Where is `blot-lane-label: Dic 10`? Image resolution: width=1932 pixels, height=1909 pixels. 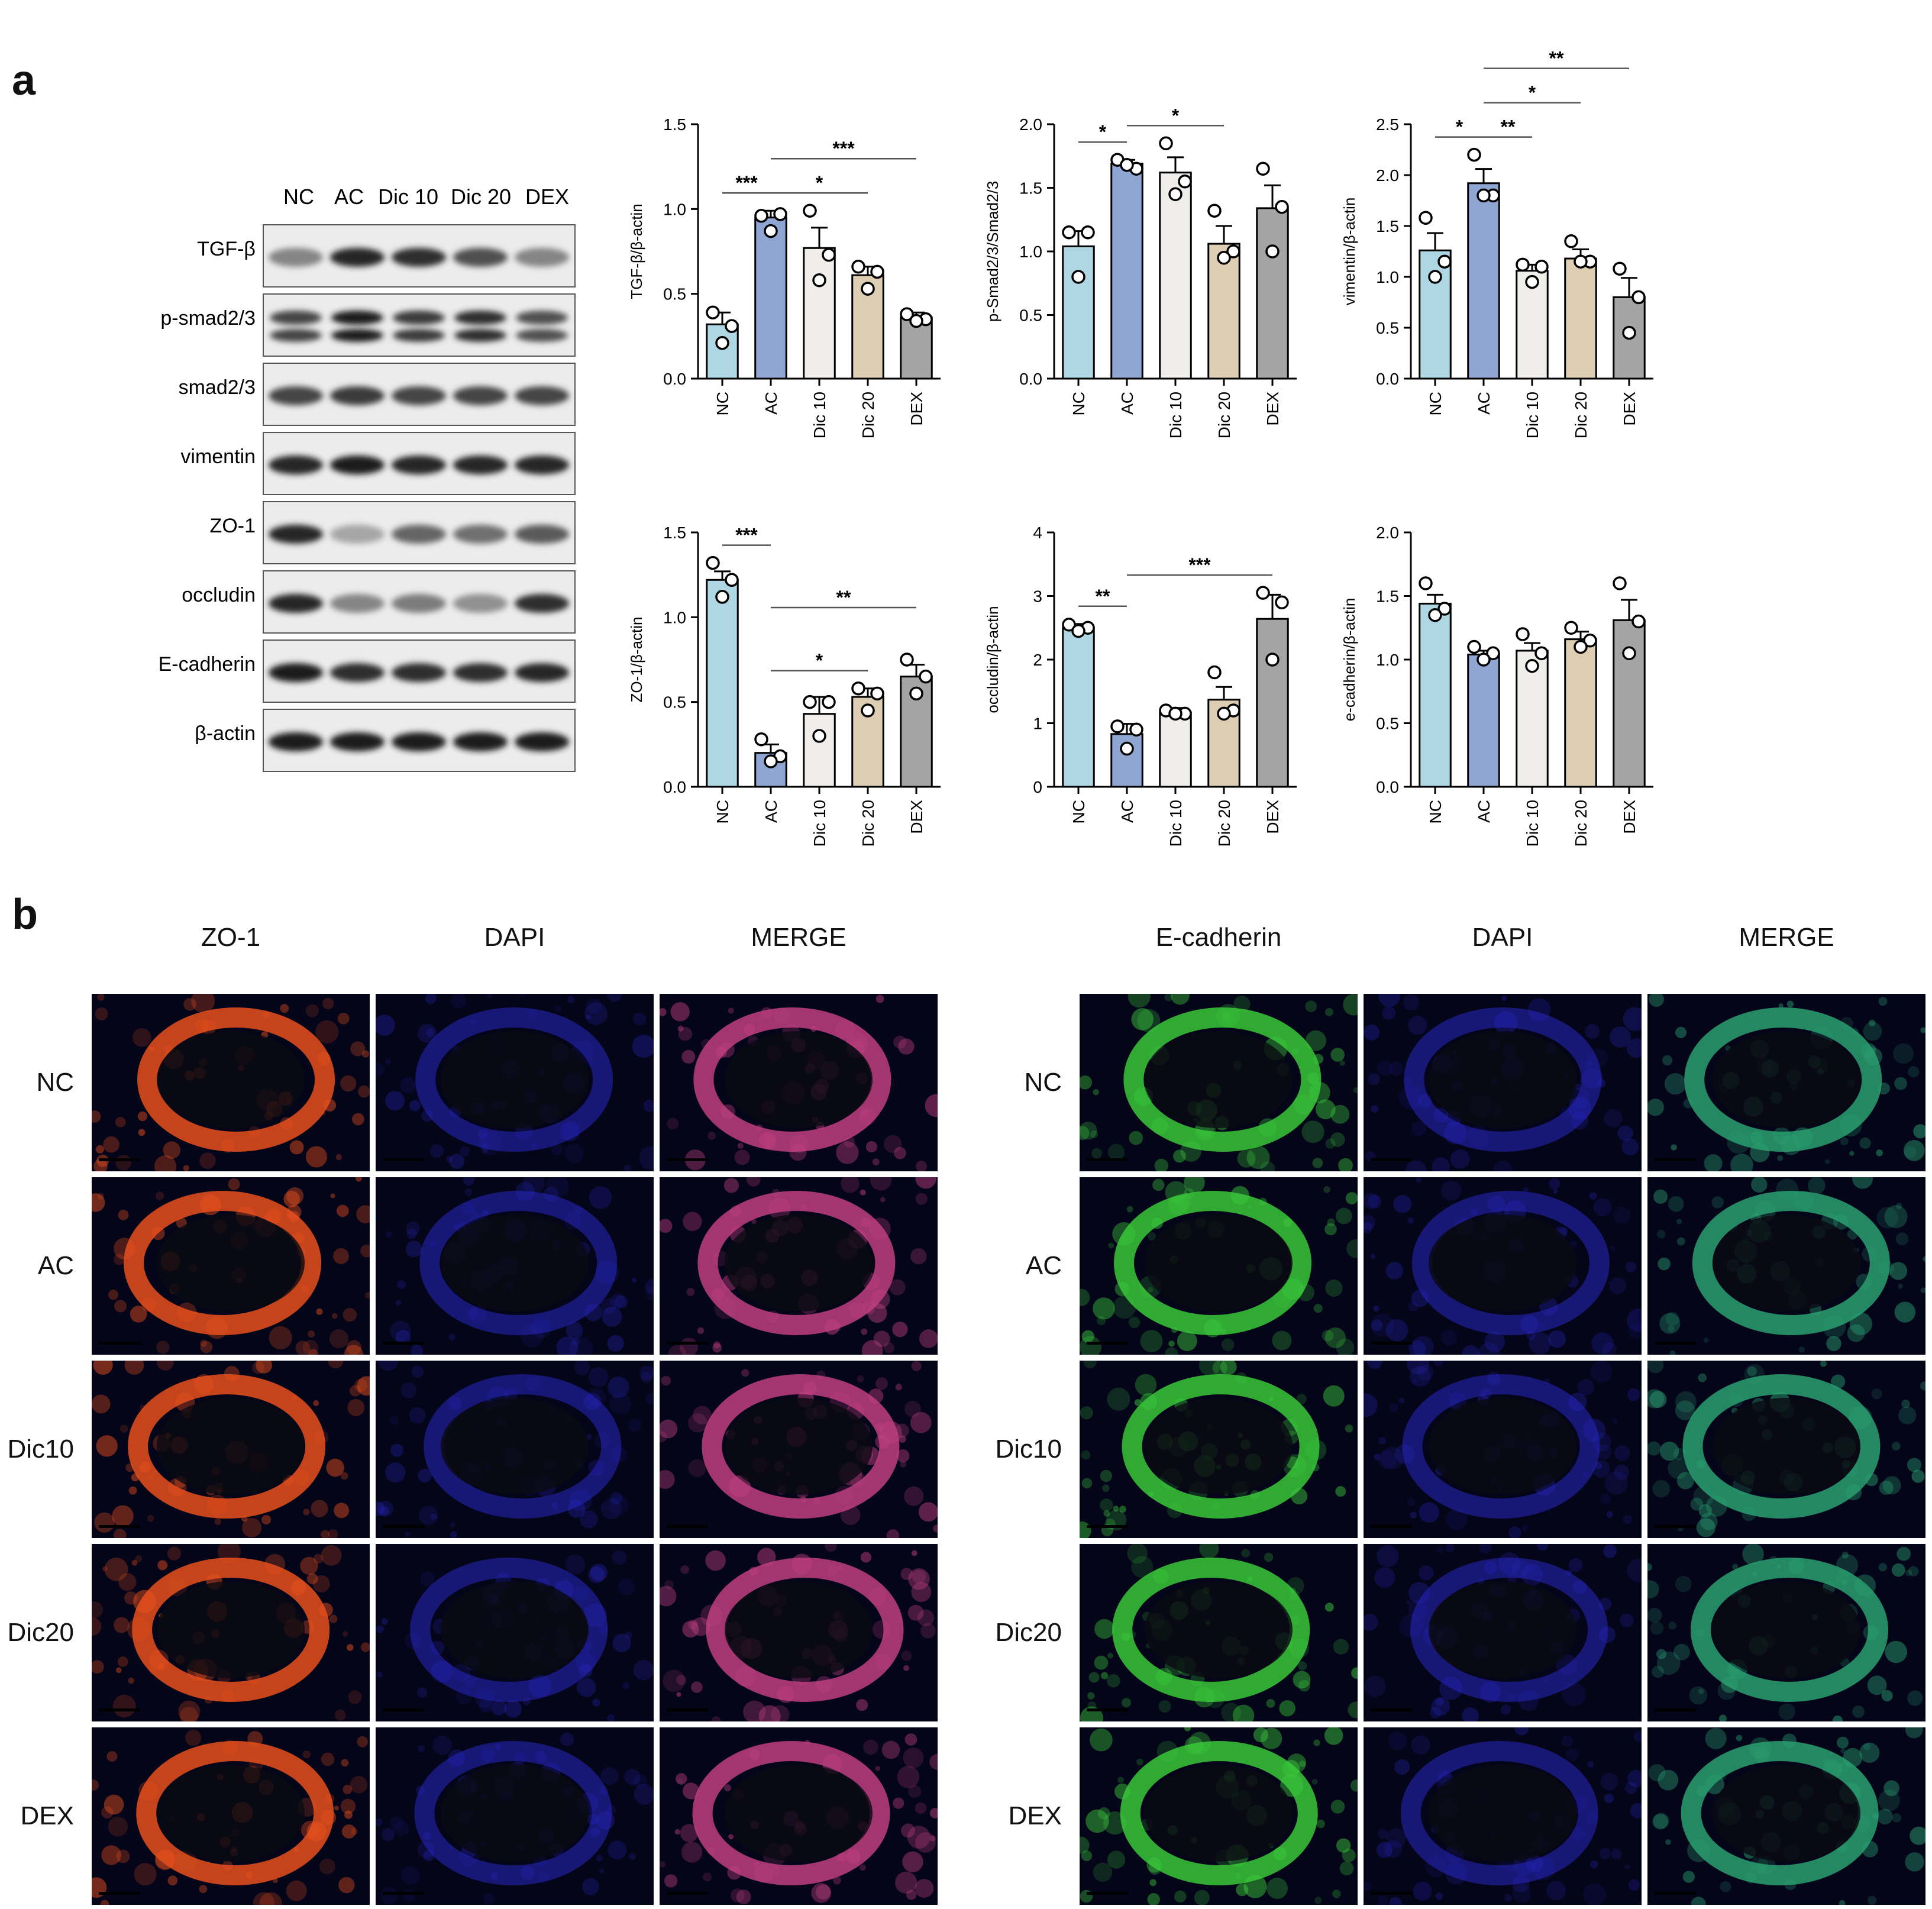
blot-lane-label: Dic 10 is located at coordinates (408, 197).